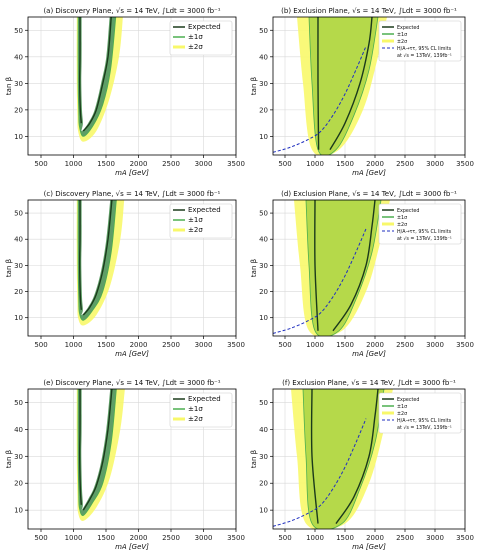  What do you see at coordinates (424, 232) in the screenshot?
I see `legend-entry: H/A→ττ, 95% CL limits` at bounding box center [424, 232].